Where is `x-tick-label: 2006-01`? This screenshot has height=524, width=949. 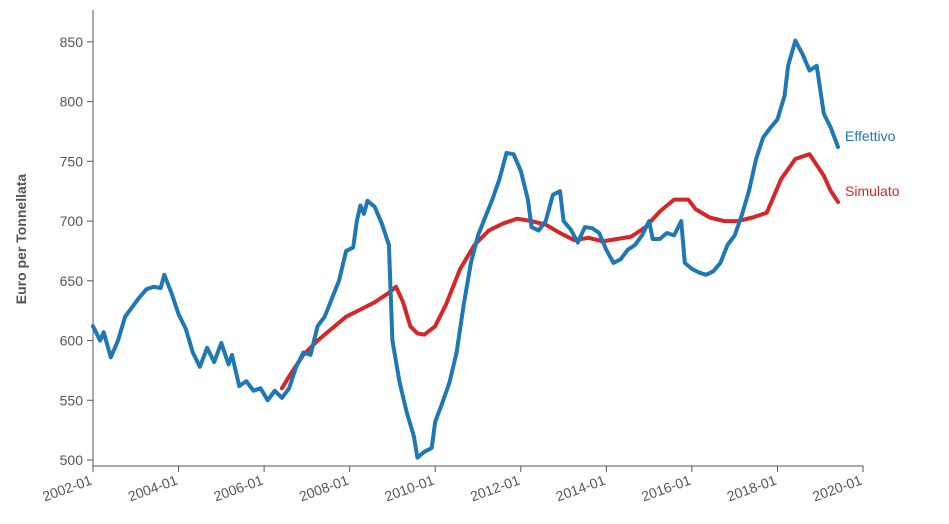
x-tick-label: 2006-01 is located at coordinates (238, 488).